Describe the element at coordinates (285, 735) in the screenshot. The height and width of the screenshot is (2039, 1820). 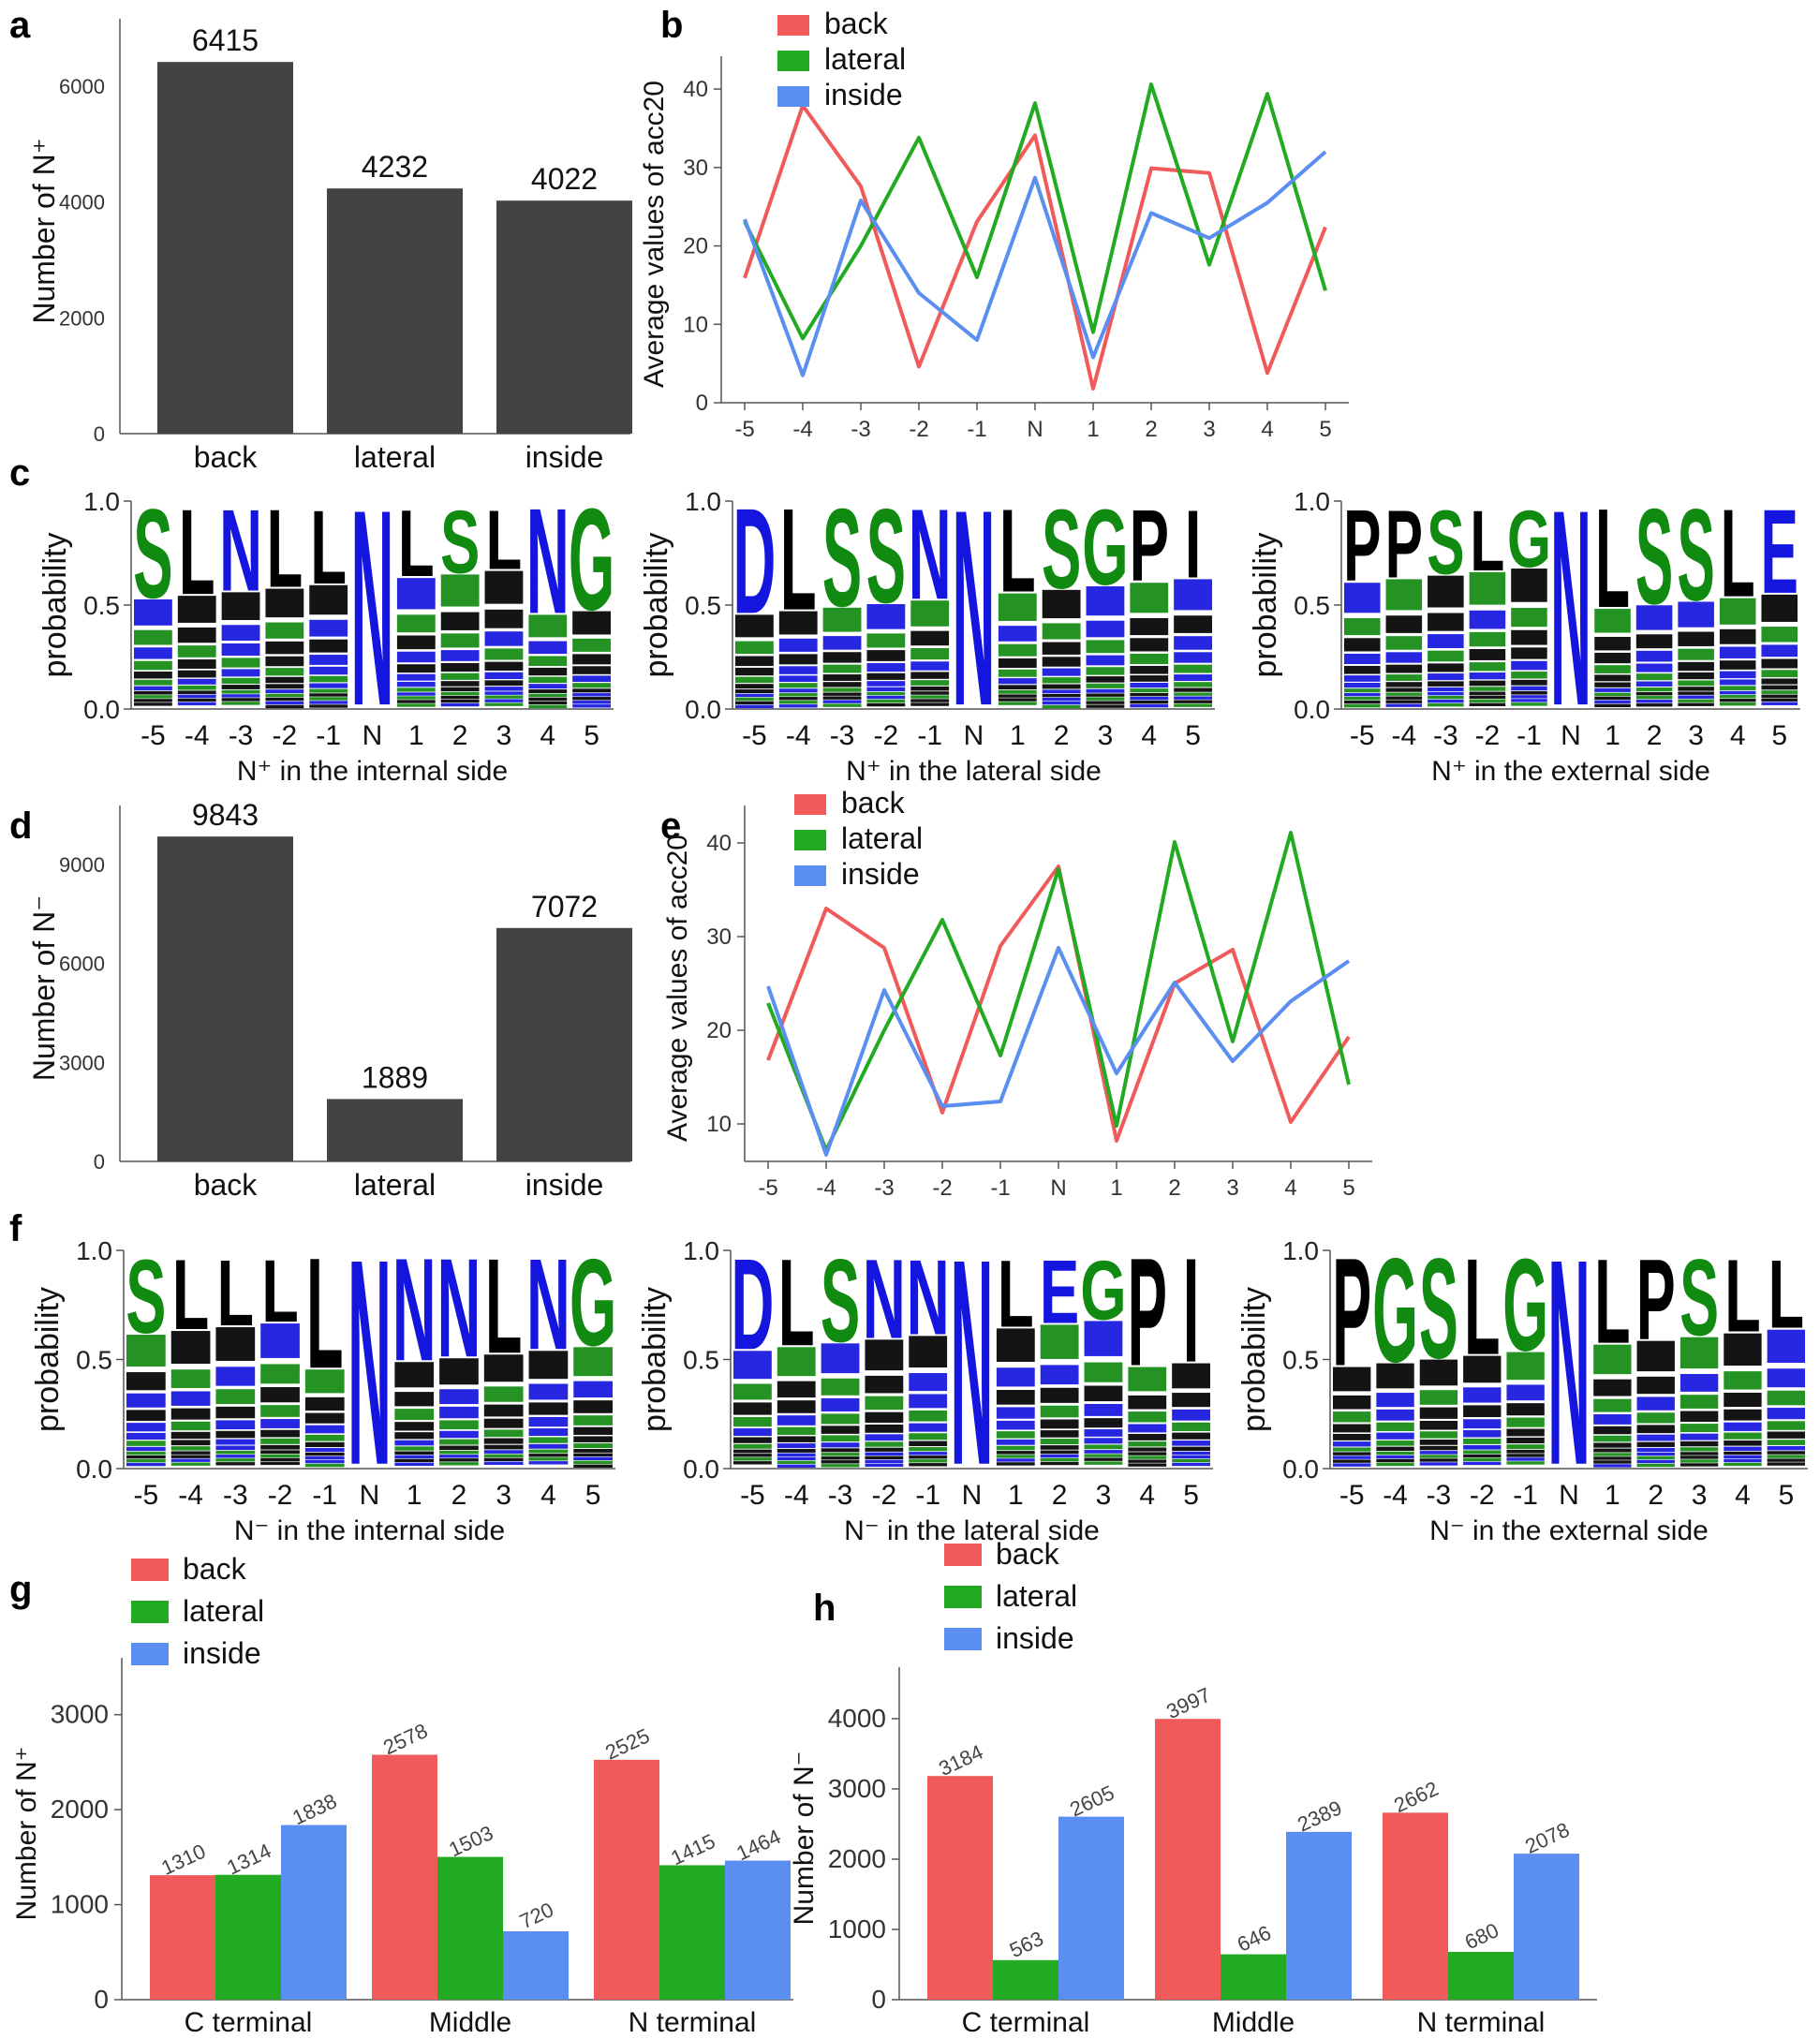
I see `x-tick-label: -2` at that location.